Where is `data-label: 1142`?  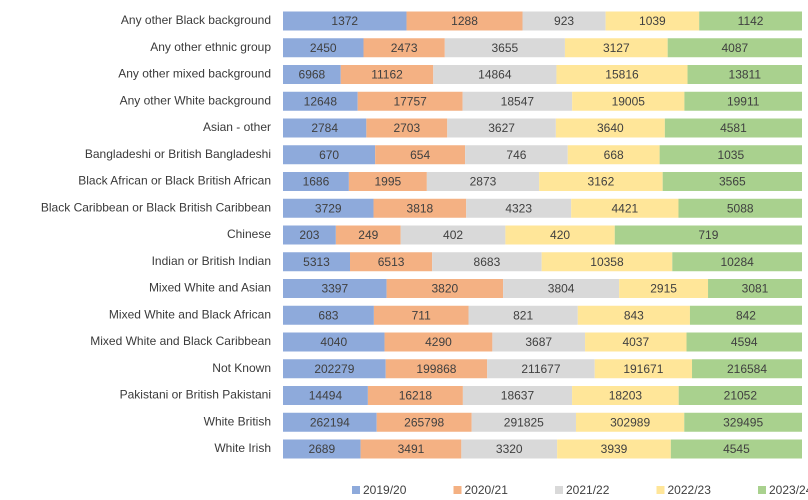
data-label: 1142 is located at coordinates (751, 21).